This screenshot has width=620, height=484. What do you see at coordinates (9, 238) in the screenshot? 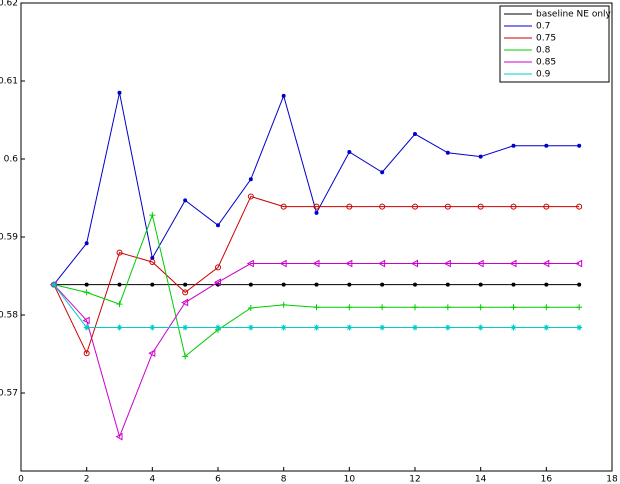
I see `y-tick-label: 0.59` at bounding box center [9, 238].